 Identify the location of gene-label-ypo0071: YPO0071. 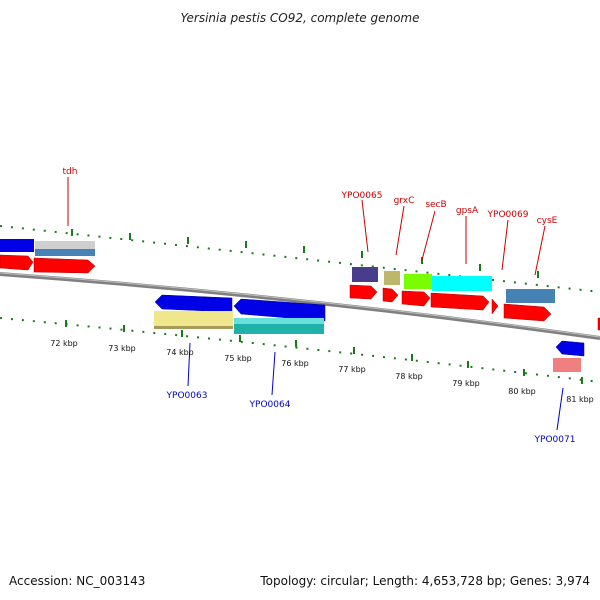
(555, 440).